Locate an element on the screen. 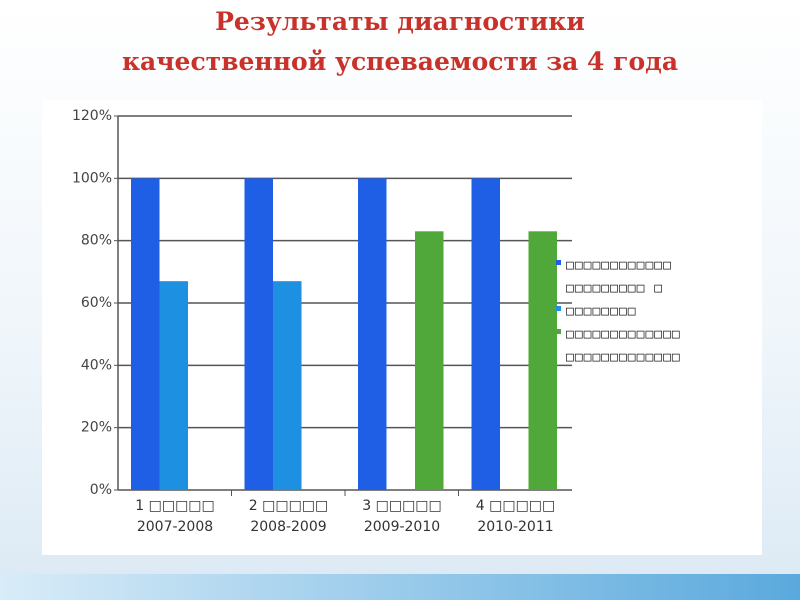  y-tick-label: 60% is located at coordinates (96, 303).